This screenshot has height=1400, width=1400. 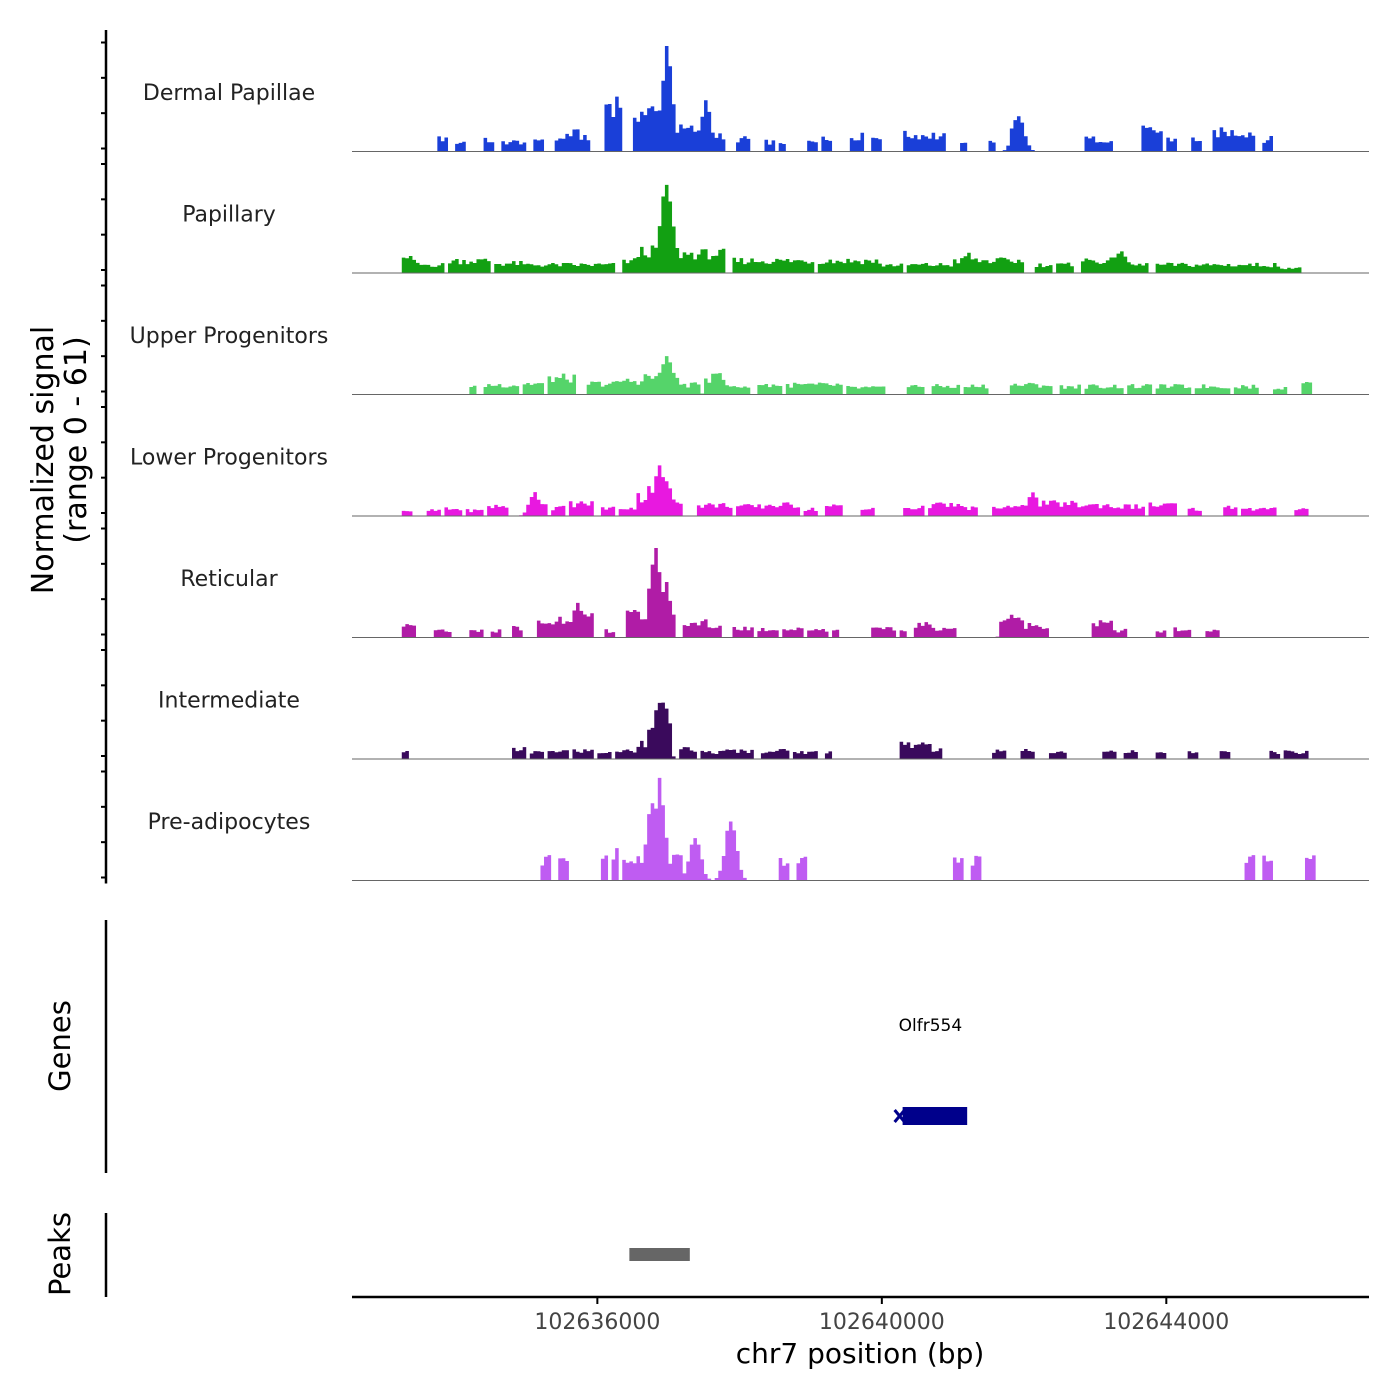 What do you see at coordinates (229, 822) in the screenshot?
I see `track-label: Pre-adipocytes` at bounding box center [229, 822].